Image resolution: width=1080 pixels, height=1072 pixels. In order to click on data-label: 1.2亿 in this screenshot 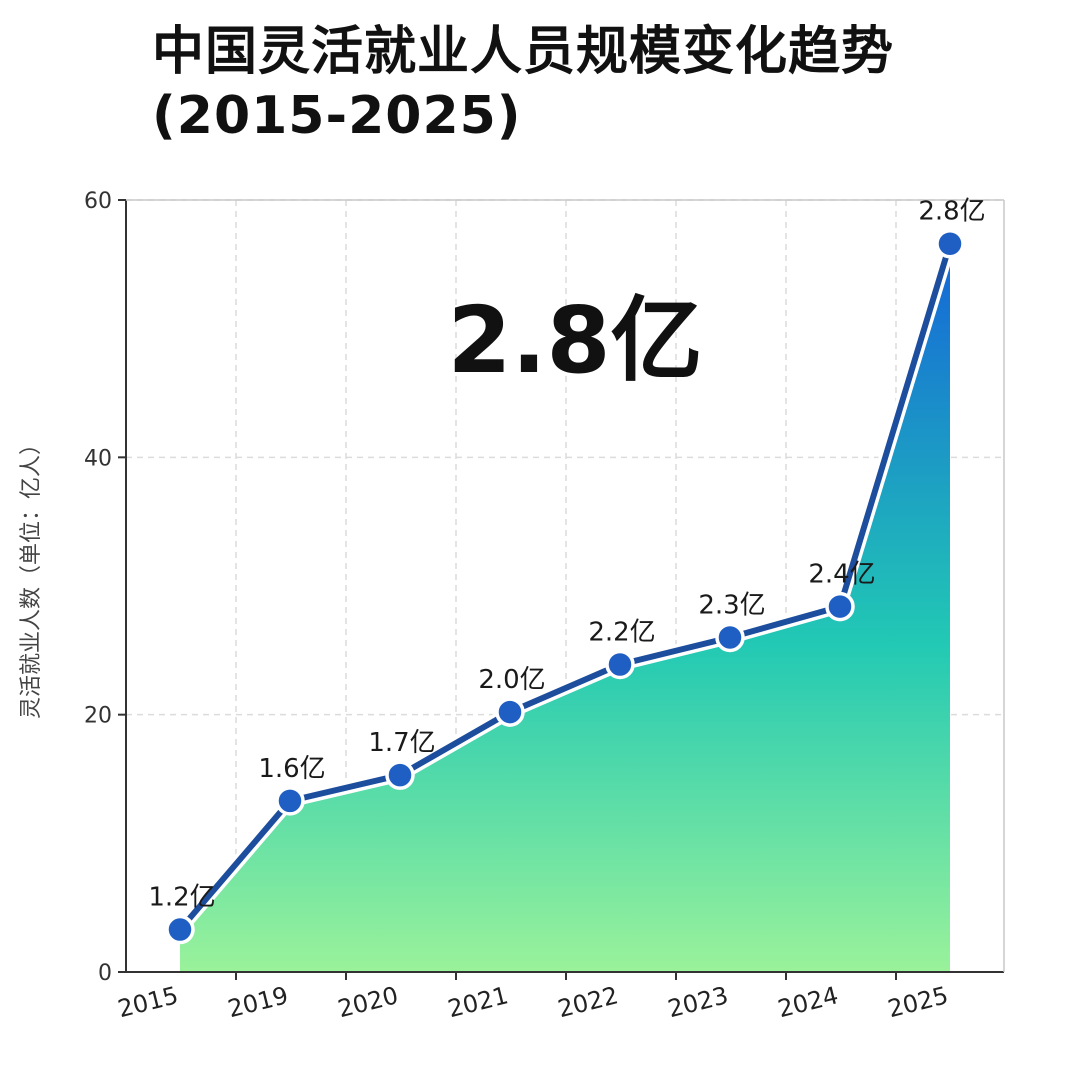, I will do `click(181, 898)`.